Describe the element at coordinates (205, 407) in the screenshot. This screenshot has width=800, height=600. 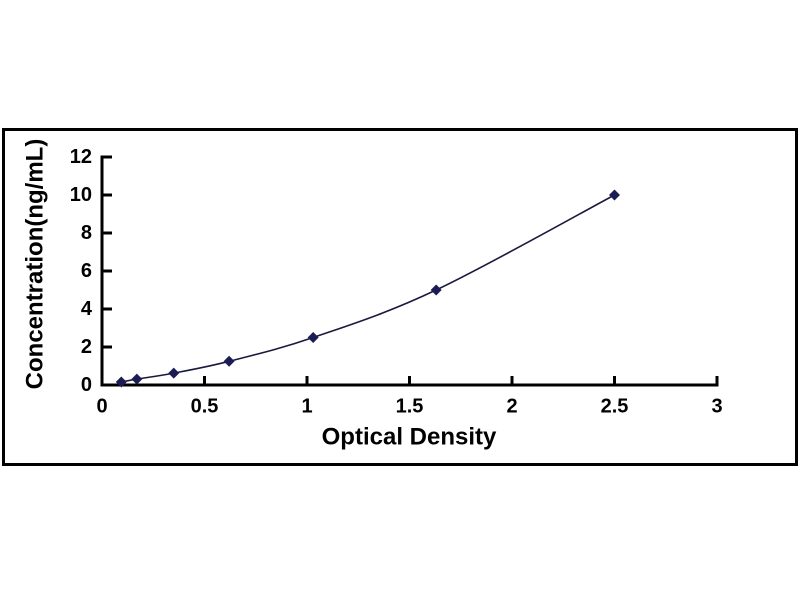
I see `x-tick-label: 0.5` at that location.